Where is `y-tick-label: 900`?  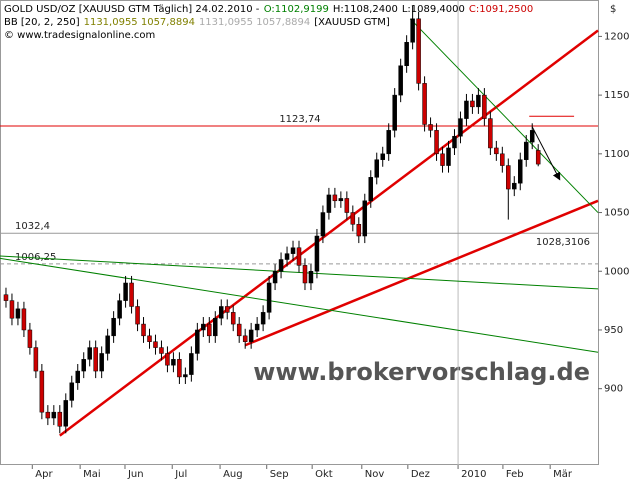 y-tick-label: 900 is located at coordinates (613, 389).